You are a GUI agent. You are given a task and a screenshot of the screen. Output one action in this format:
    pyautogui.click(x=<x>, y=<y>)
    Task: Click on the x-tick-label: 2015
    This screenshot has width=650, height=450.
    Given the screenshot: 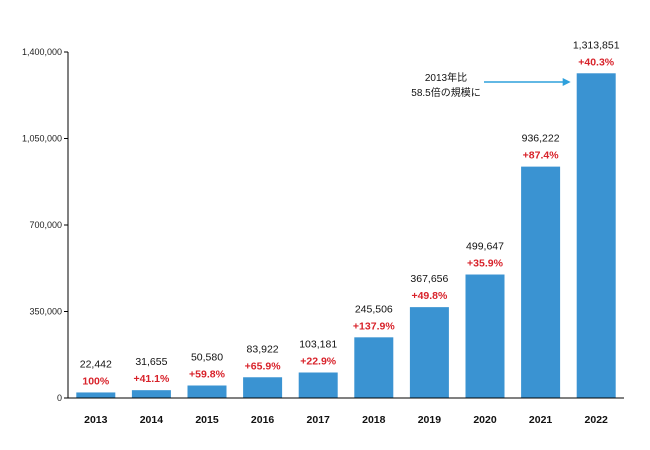 What is the action you would take?
    pyautogui.click(x=207, y=420)
    